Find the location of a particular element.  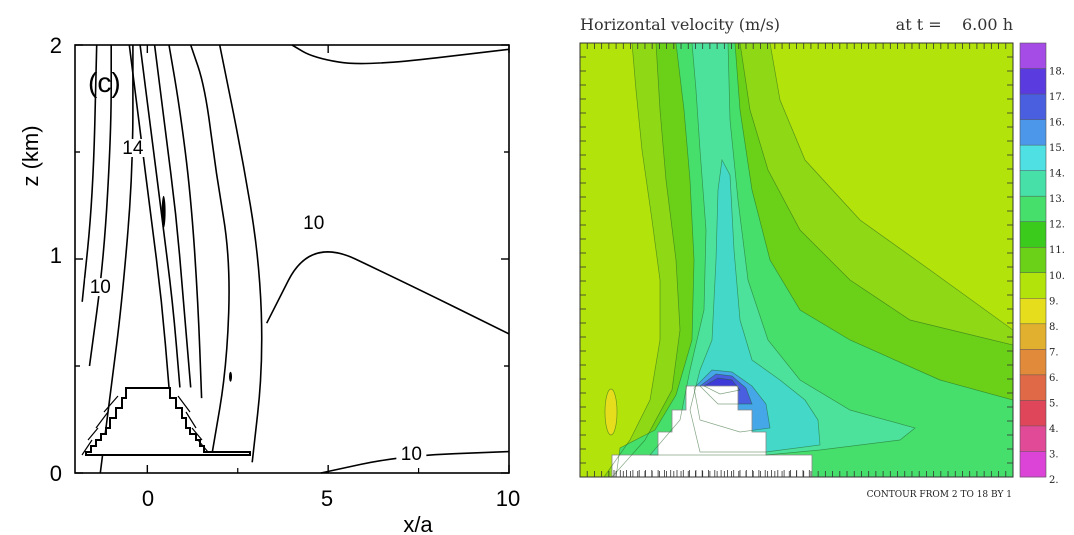

colorbar-label: 5. is located at coordinates (1054, 403).